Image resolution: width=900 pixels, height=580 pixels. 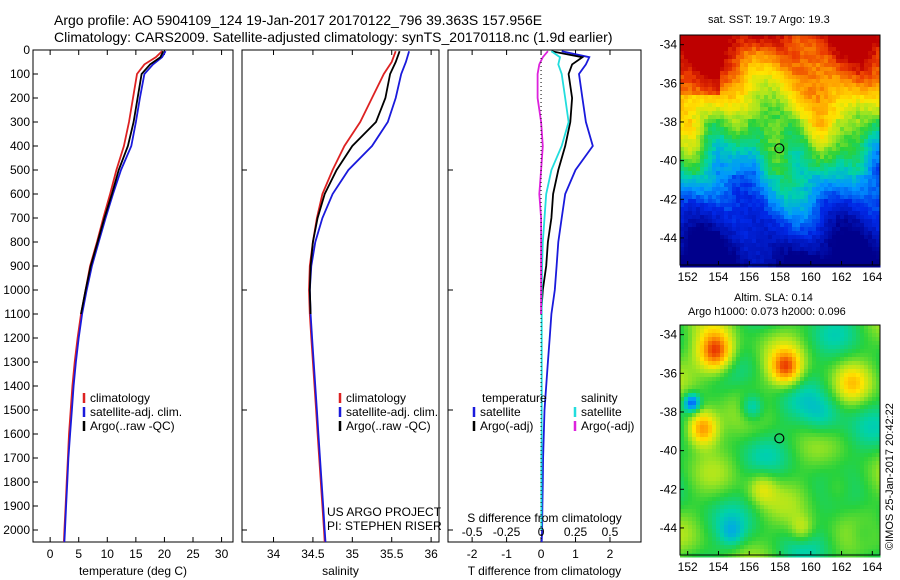 I want to click on legend-title: salinity, so click(x=599, y=398).